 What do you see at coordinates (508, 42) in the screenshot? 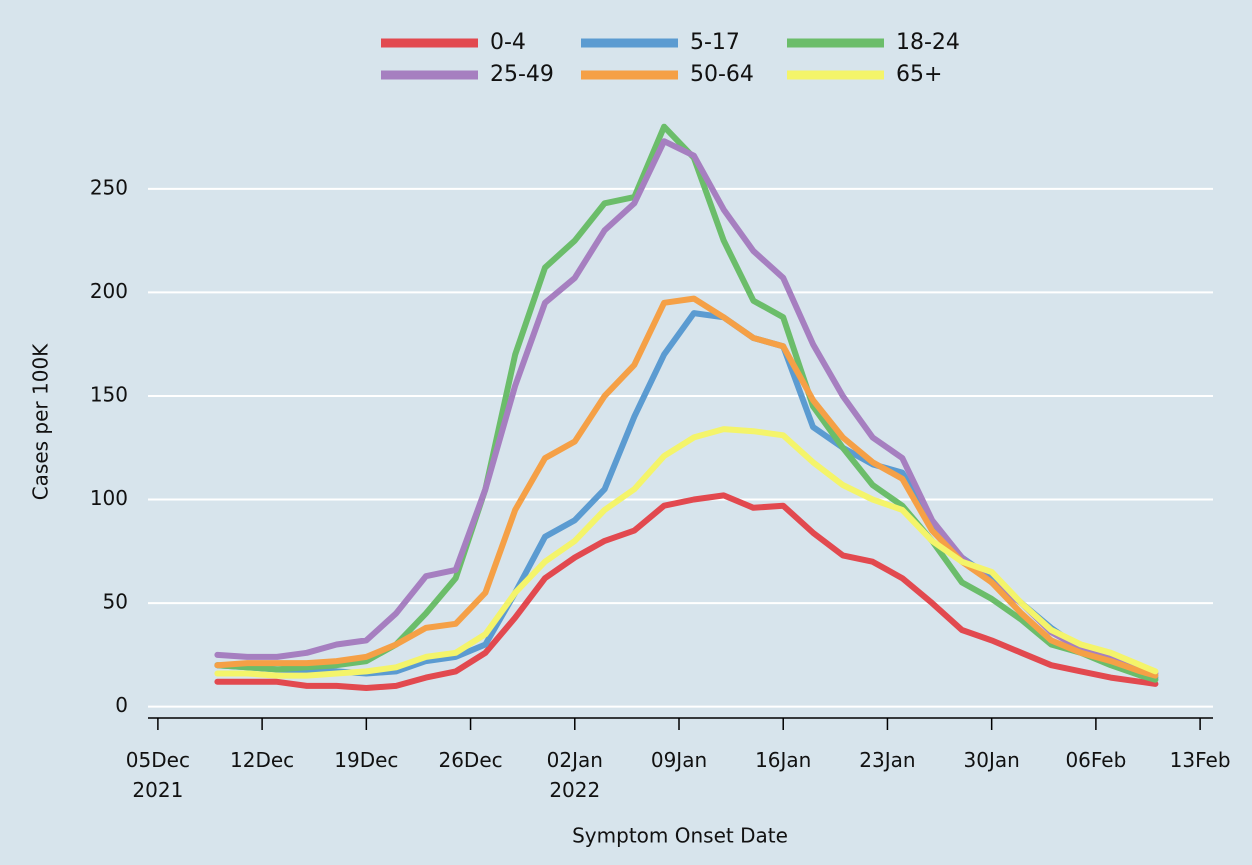
I see `legend-label: 0-4` at bounding box center [508, 42].